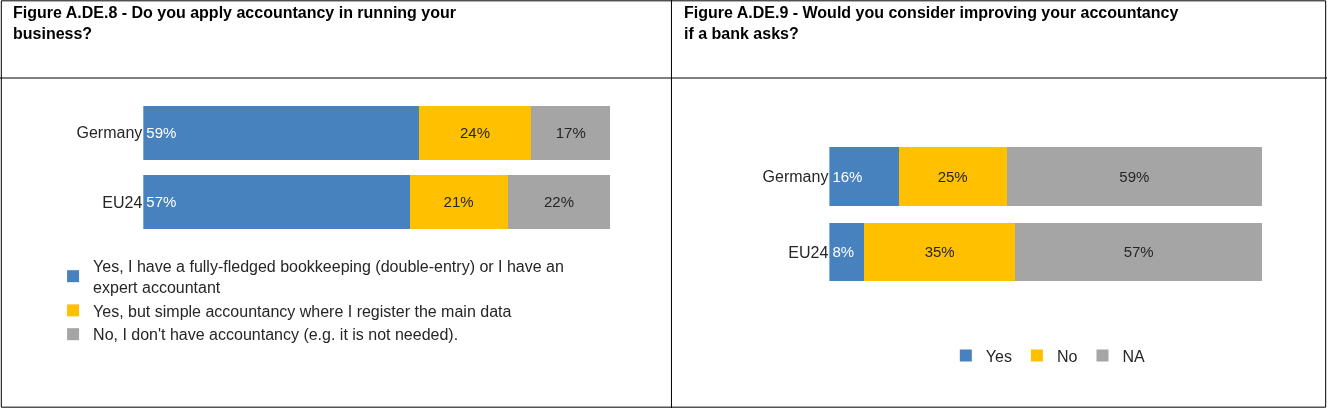  I want to click on chart-title: Figure A.DE.8 - Do you apply accountancy in running your business?, so click(235, 23).